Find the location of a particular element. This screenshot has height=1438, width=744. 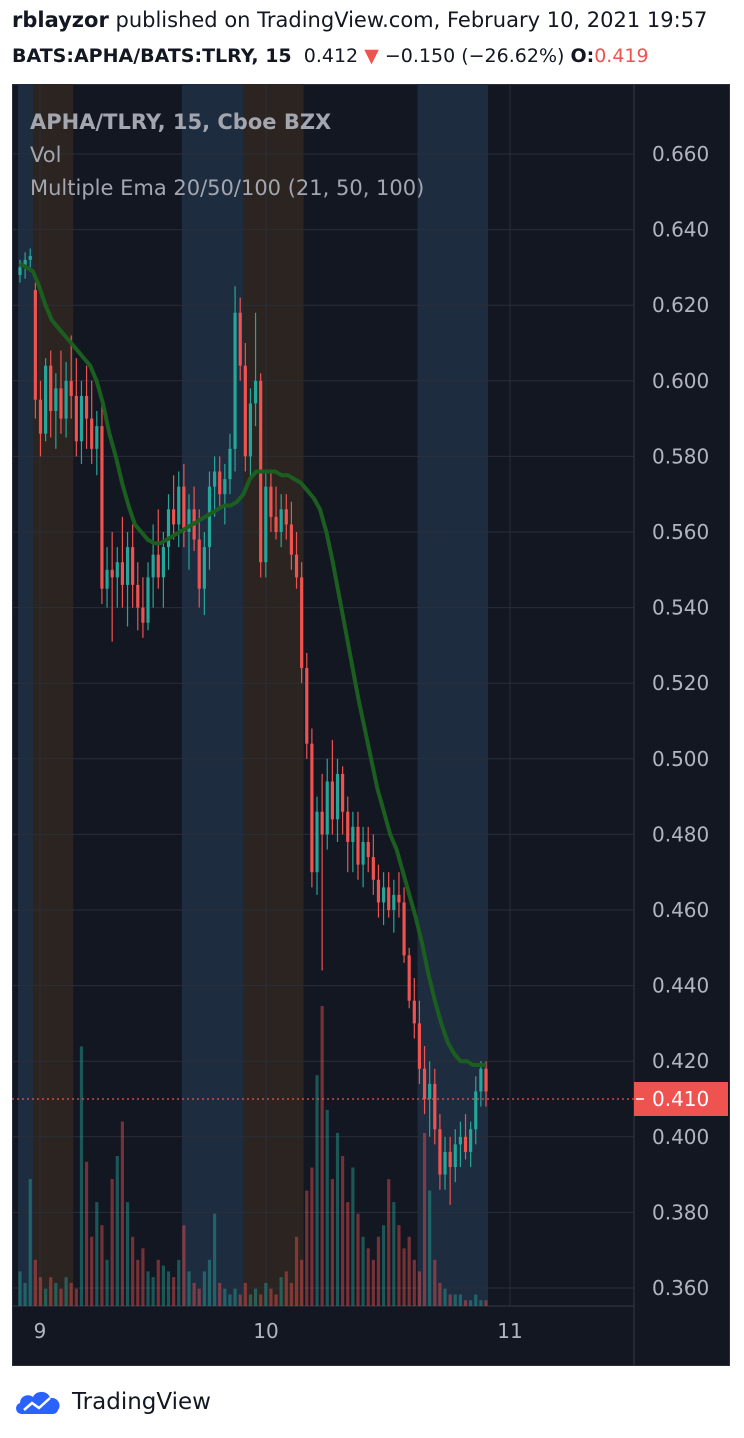

author-name: rblayzor is located at coordinates (60, 20).